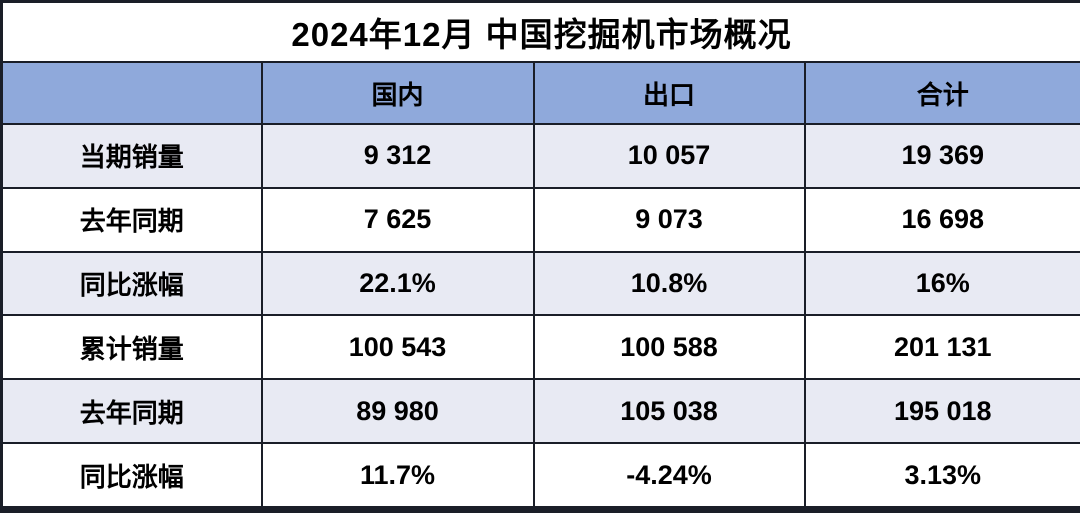 This screenshot has width=1080, height=513. What do you see at coordinates (941, 347) in the screenshot?
I see `data-cell: 201 131` at bounding box center [941, 347].